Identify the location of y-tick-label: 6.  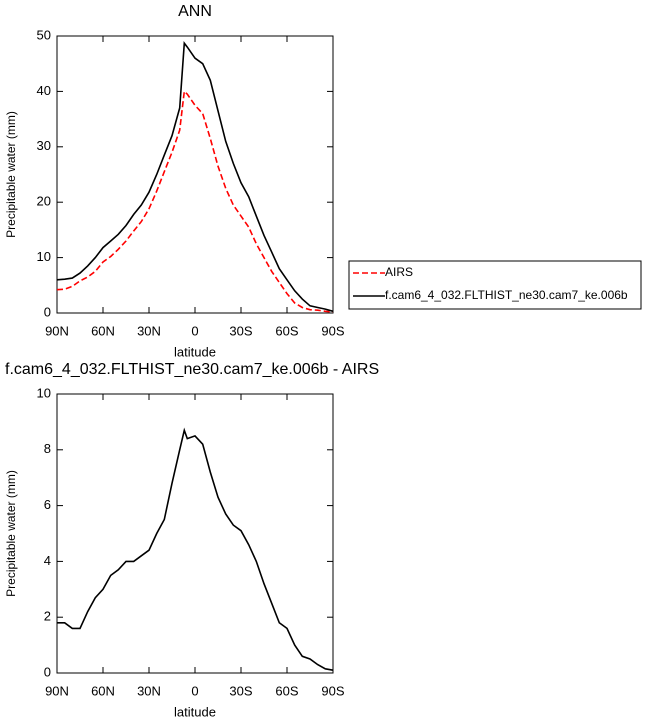
(47, 504).